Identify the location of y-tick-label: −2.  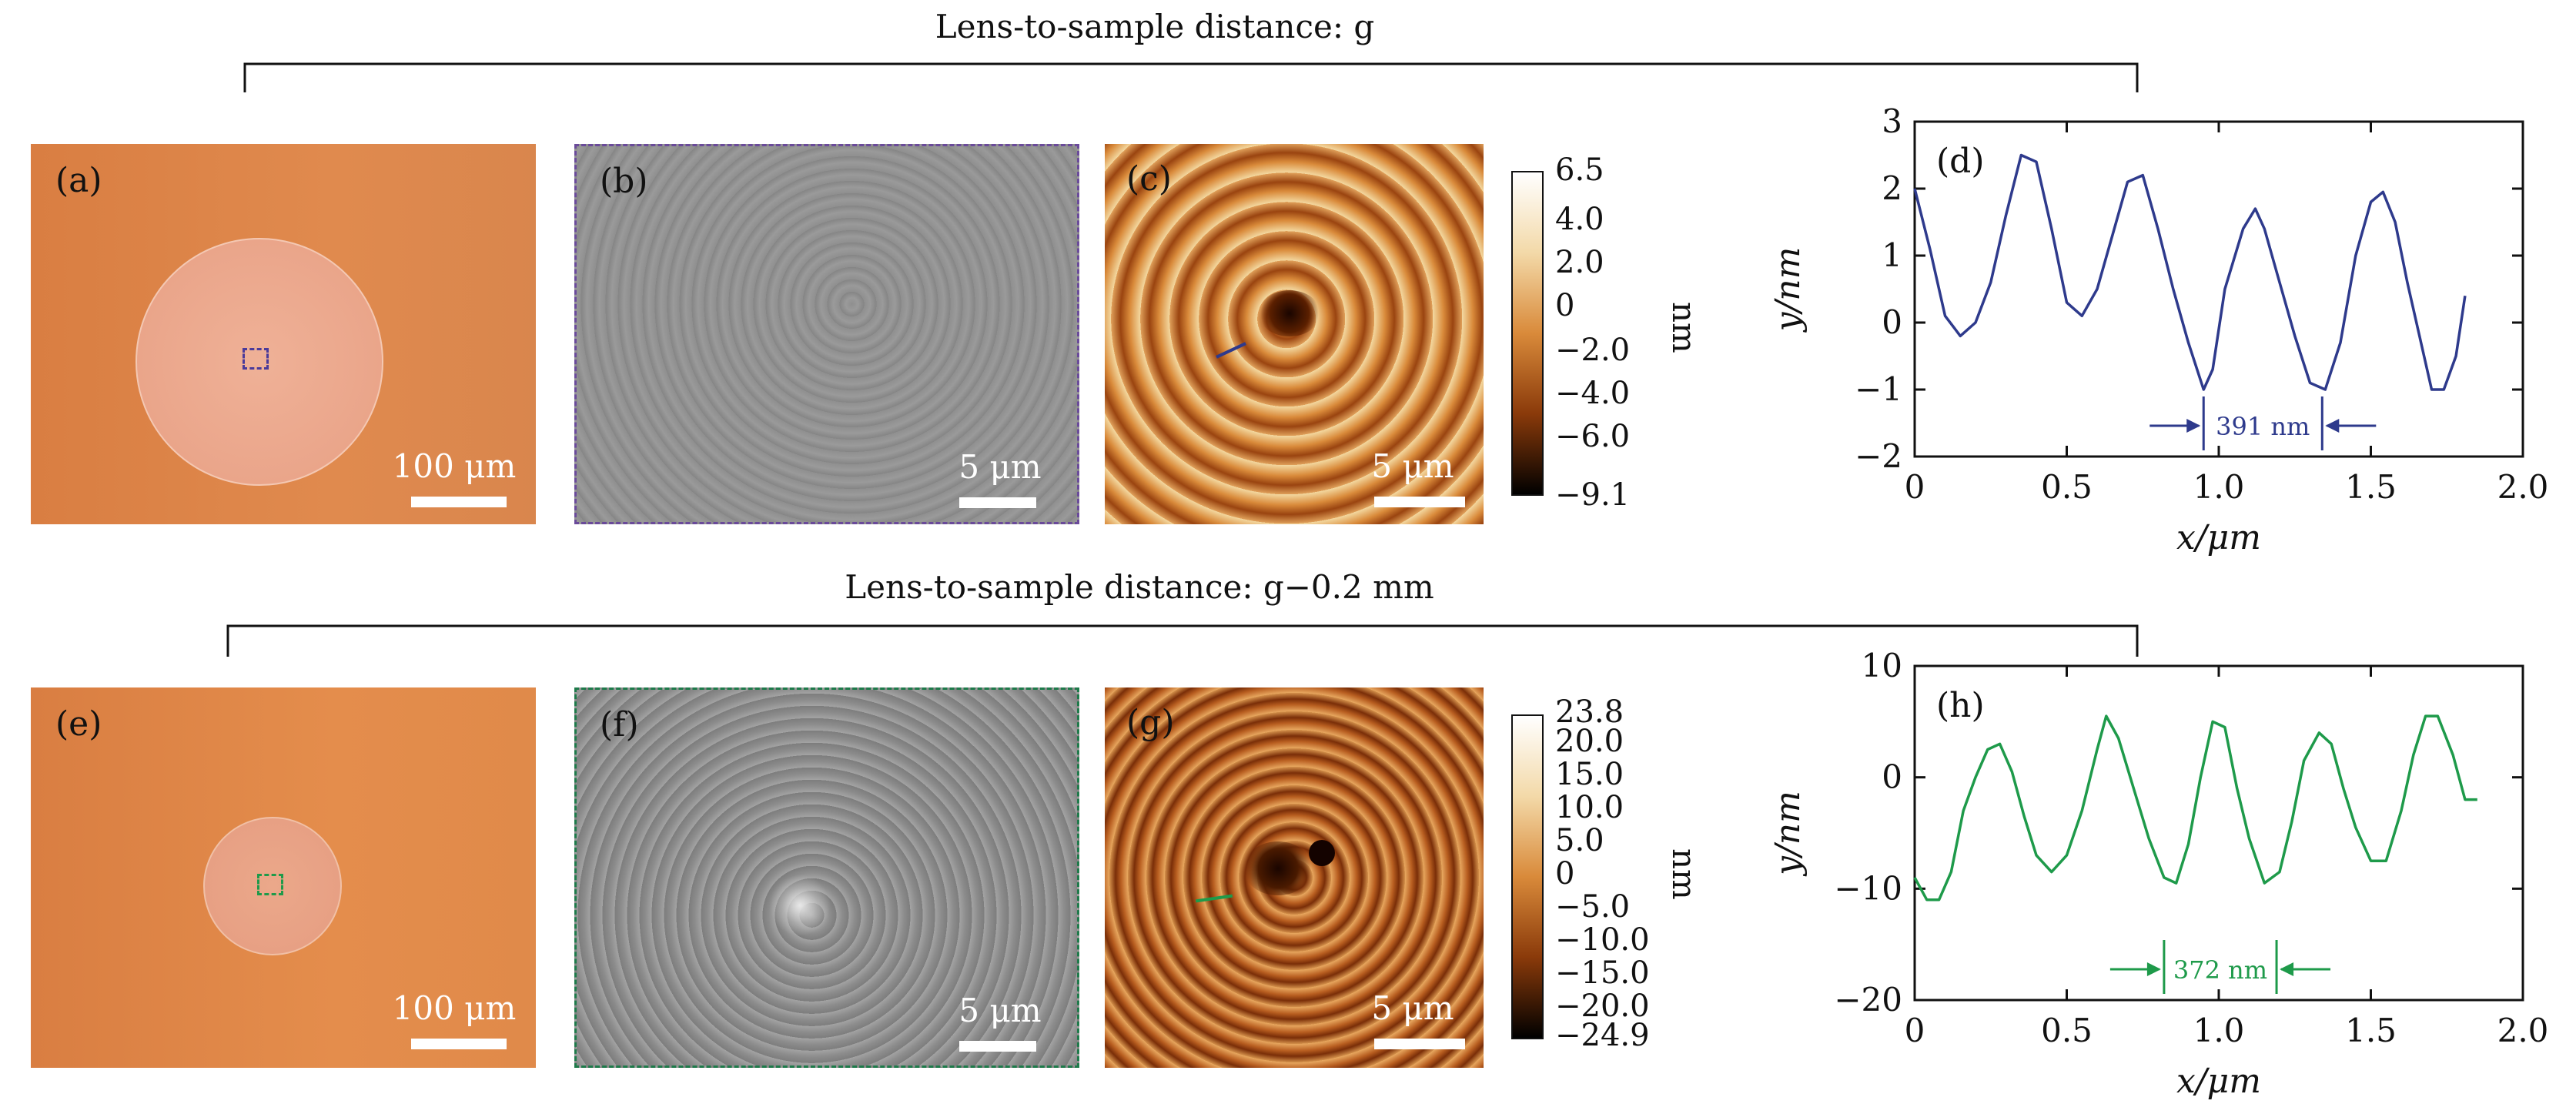
(1879, 456).